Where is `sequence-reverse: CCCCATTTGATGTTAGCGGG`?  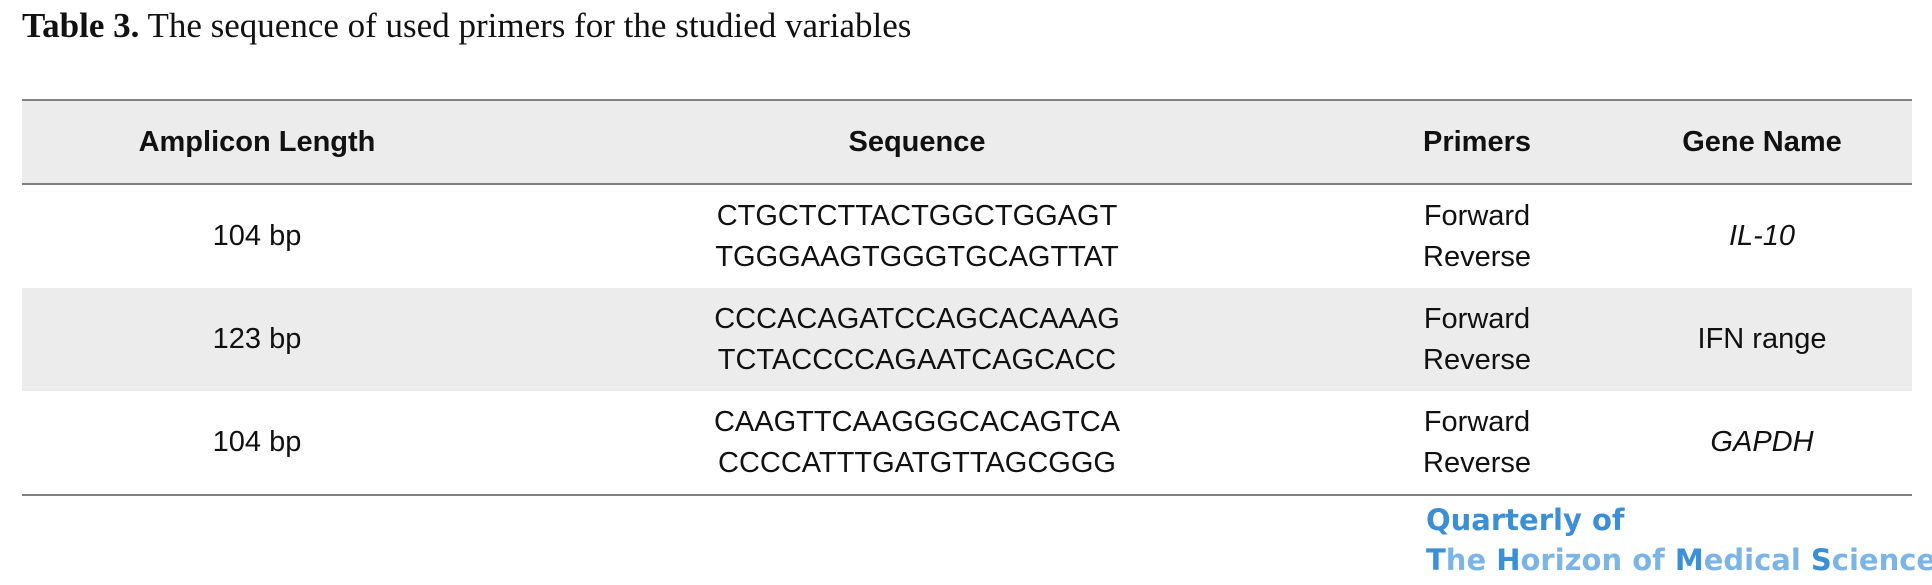
sequence-reverse: CCCCATTTGATGTTAGCGGG is located at coordinates (917, 462).